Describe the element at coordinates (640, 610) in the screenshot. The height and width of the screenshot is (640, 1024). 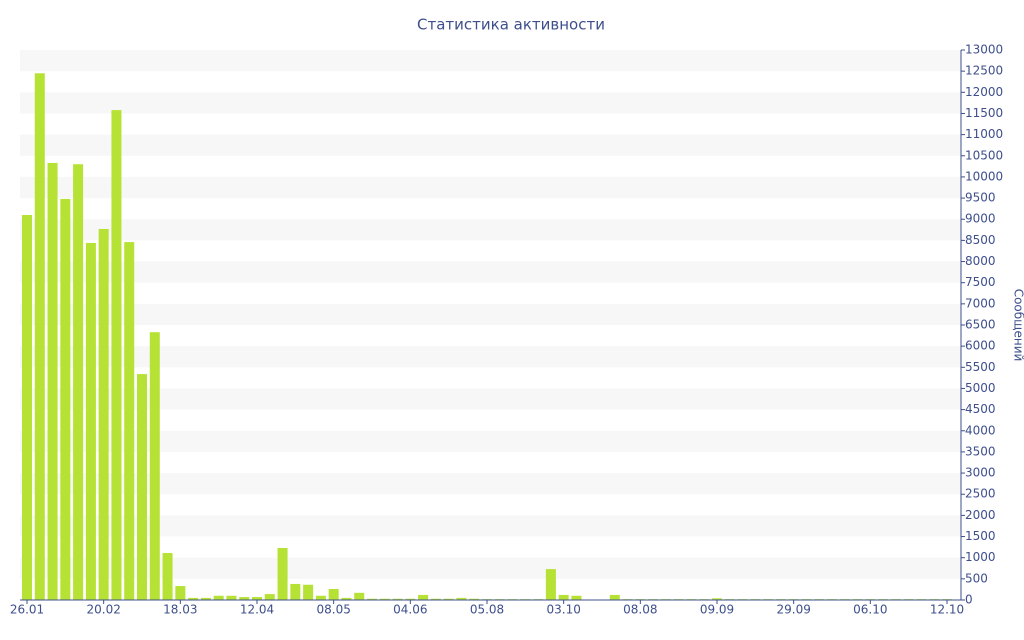
I see `x-tick-label: 08.08` at that location.